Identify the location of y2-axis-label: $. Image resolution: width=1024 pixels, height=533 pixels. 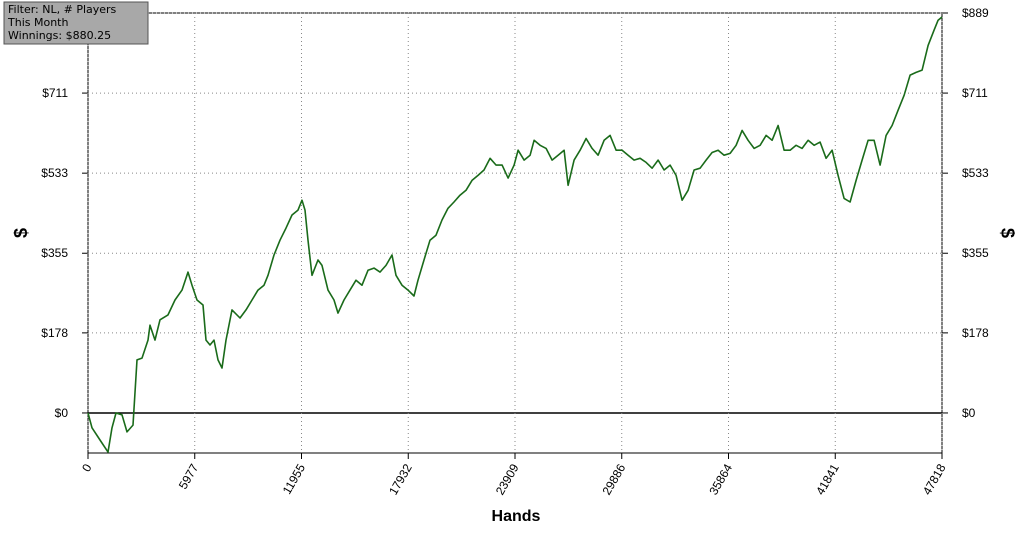
(1007, 233).